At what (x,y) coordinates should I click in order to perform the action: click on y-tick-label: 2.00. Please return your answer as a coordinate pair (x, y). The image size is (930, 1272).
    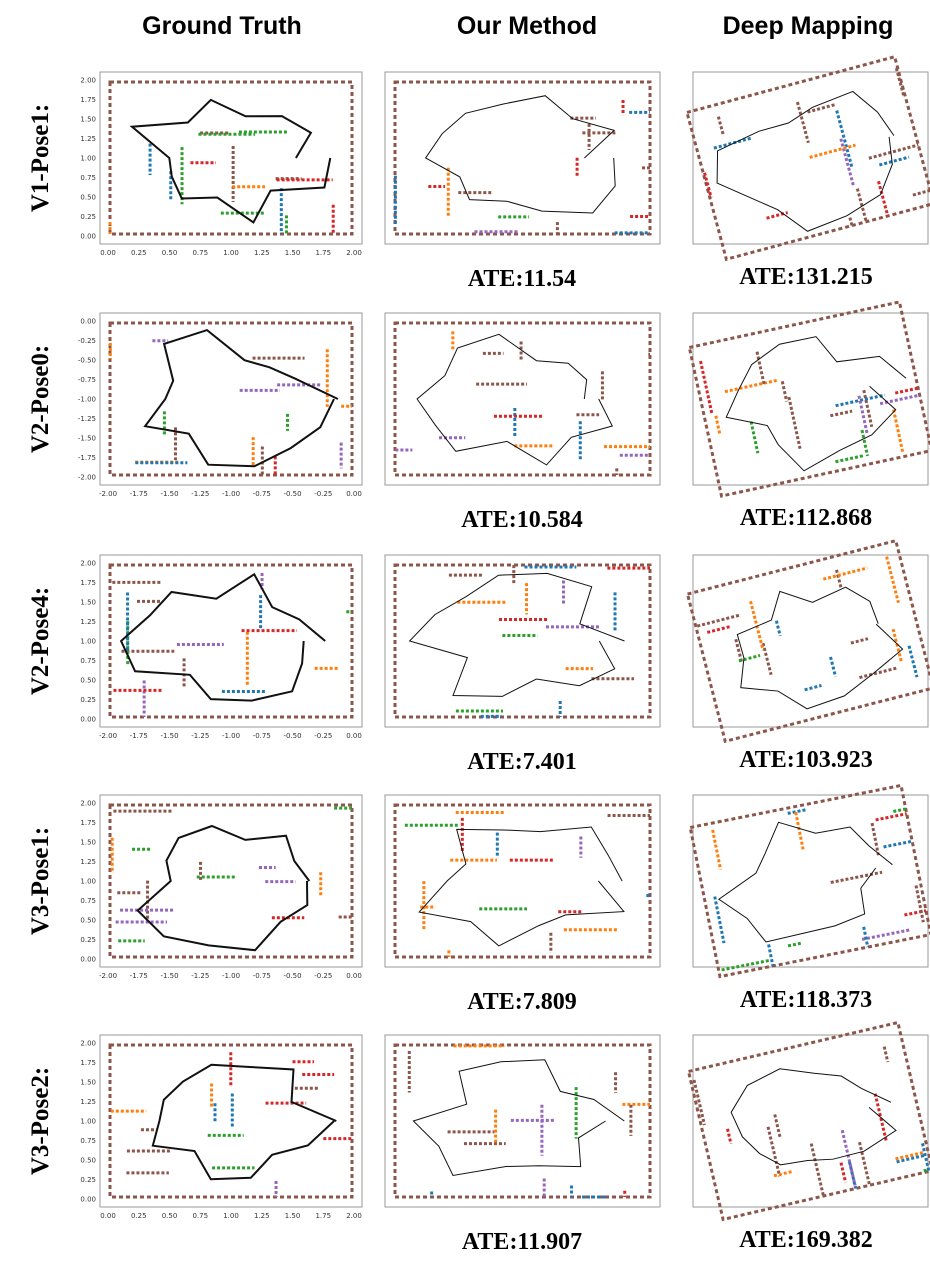
    Looking at the image, I should click on (88, 564).